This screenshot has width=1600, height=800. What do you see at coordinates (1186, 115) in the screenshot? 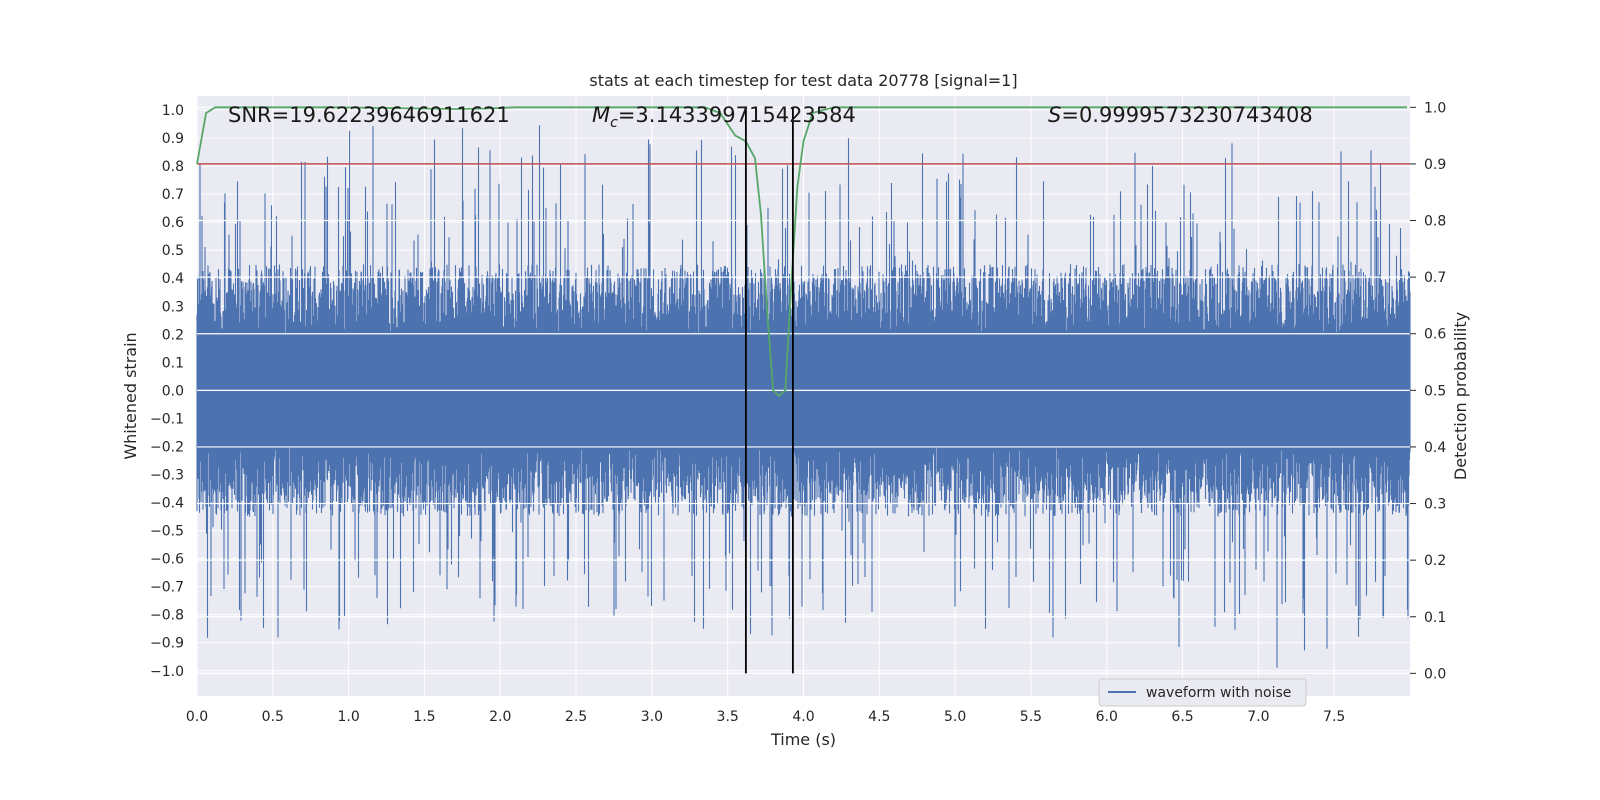
I see `score-value: =0.9999573230743408` at bounding box center [1186, 115].